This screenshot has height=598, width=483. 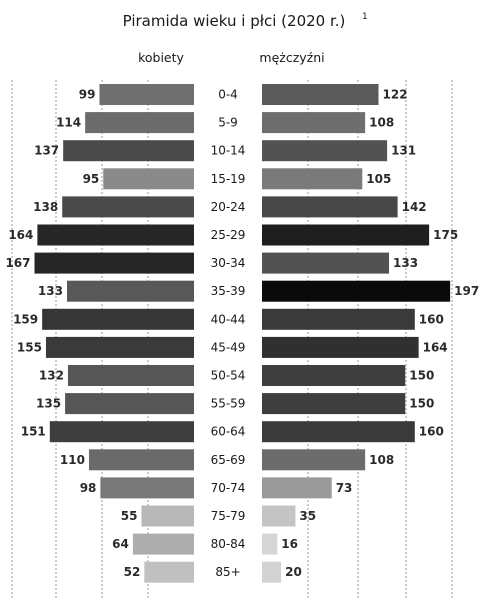 I want to click on age-group-label-65-69: 65-69, so click(x=228, y=460).